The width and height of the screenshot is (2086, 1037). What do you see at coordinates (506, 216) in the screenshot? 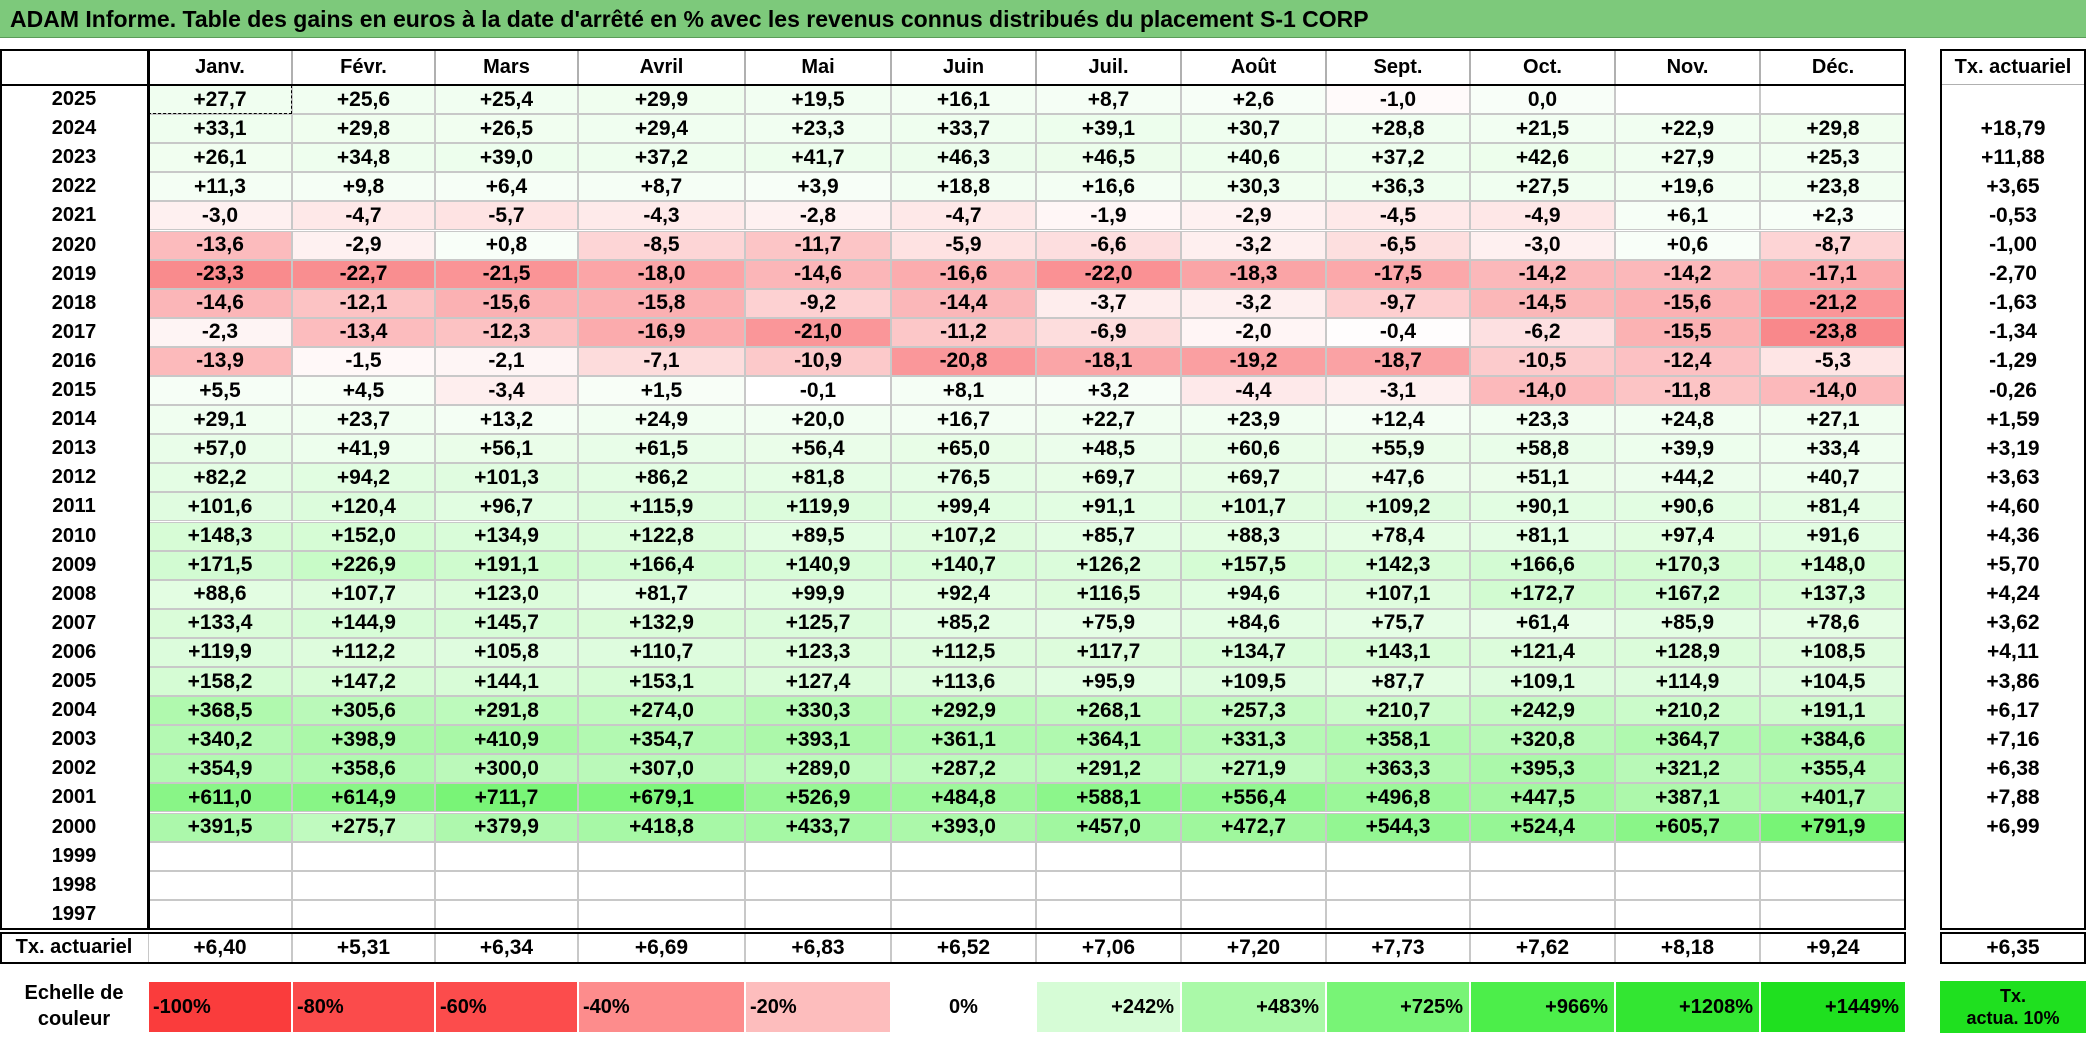
I see `data-cell: -5,7` at bounding box center [506, 216].